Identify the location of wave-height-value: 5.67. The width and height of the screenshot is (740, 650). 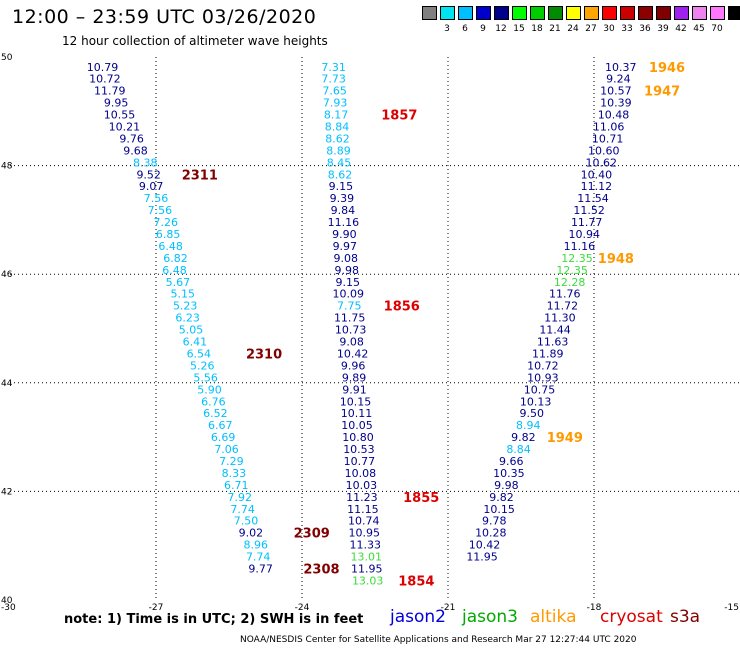
(178, 282).